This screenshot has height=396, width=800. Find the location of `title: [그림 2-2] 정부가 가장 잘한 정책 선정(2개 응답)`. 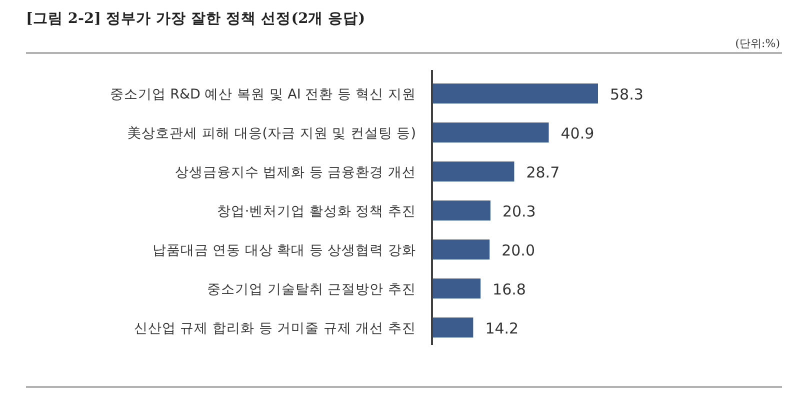

title: [그림 2-2] 정부가 가장 잘한 정책 선정(2개 응답) is located at coordinates (196, 18).